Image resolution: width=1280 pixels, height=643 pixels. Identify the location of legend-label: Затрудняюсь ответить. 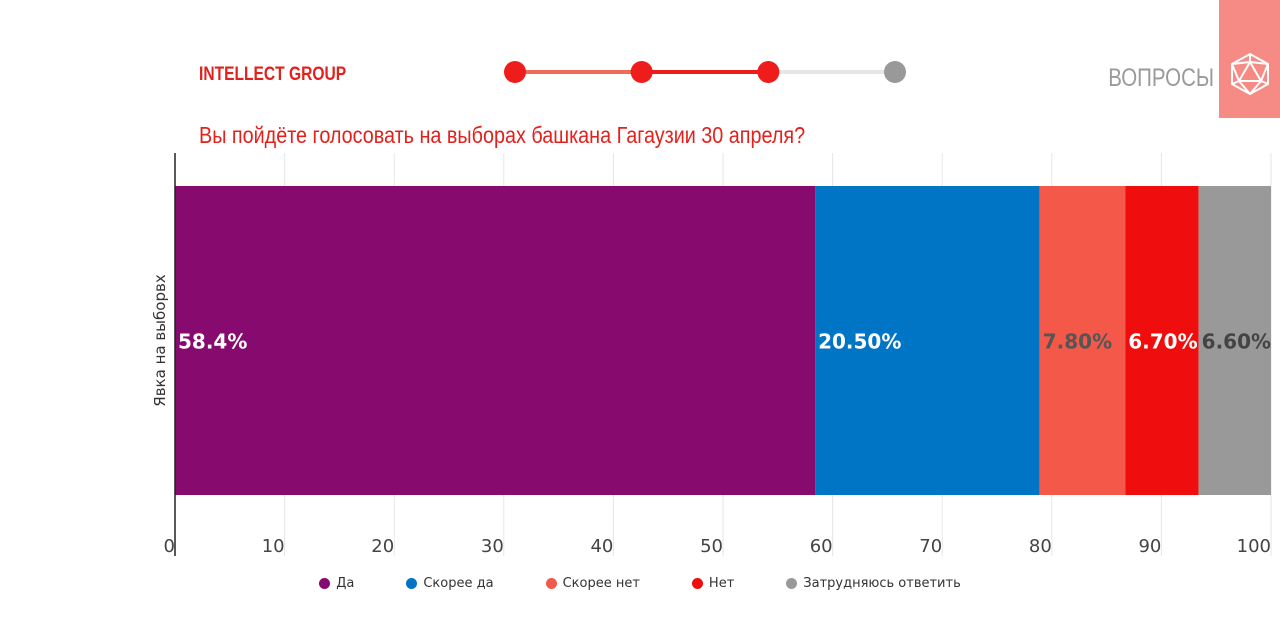
(882, 583).